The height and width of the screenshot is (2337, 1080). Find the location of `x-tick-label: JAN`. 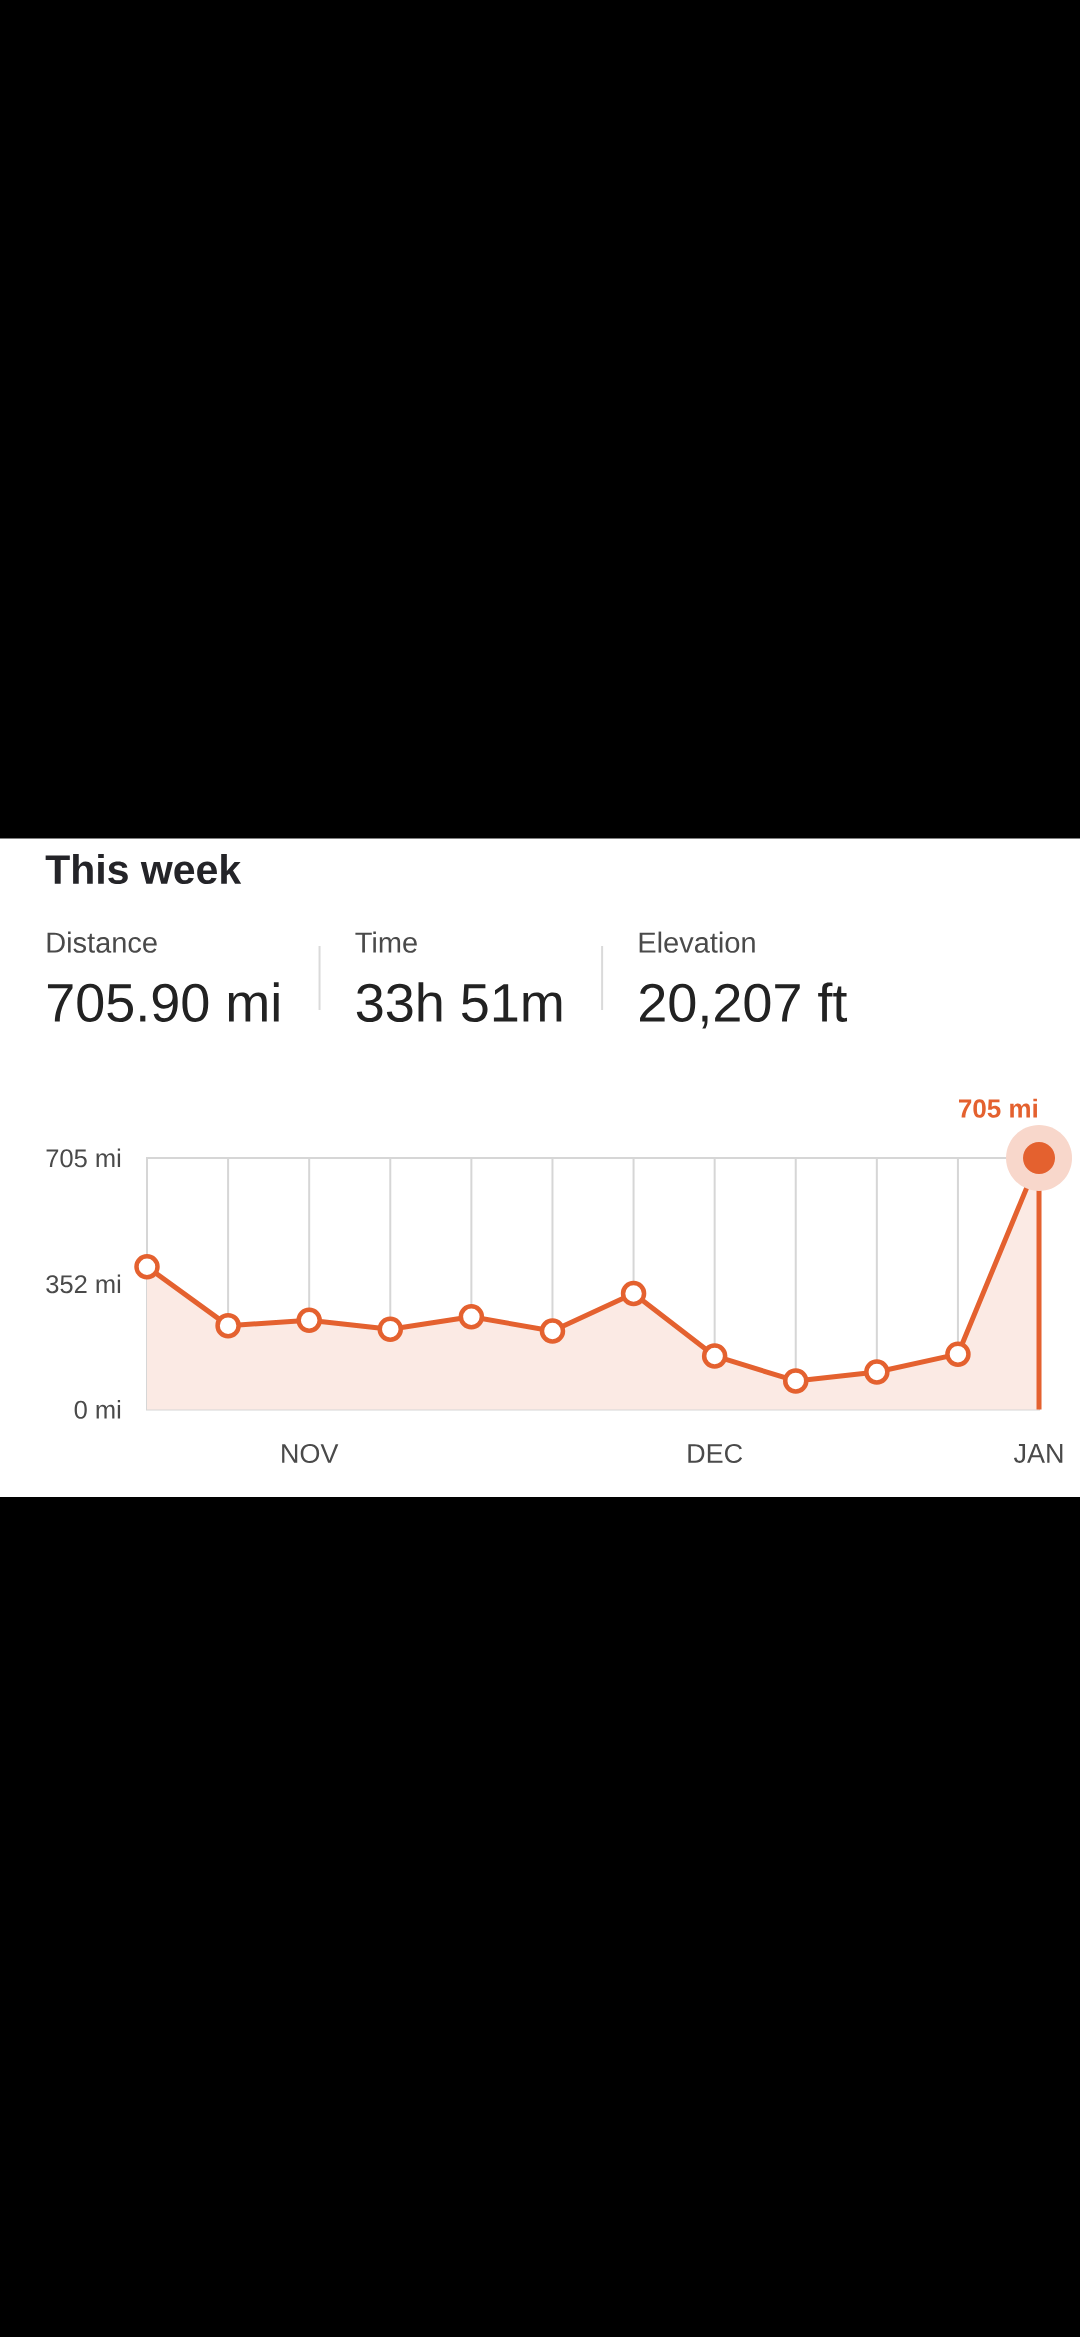

x-tick-label: JAN is located at coordinates (1038, 1453).